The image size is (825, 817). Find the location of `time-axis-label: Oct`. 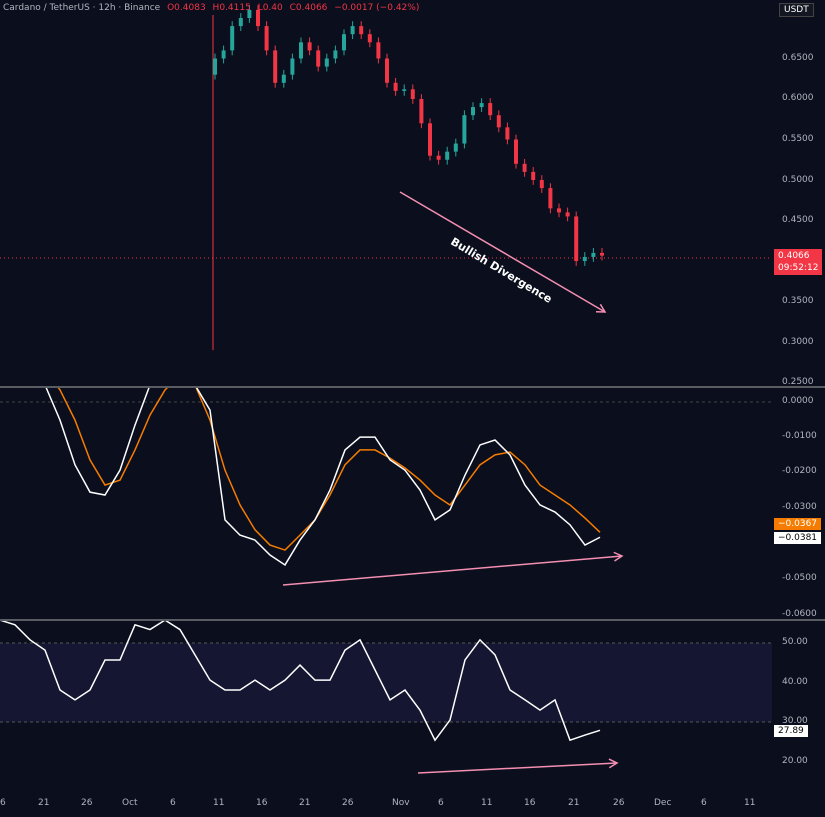

time-axis-label: Oct is located at coordinates (130, 803).